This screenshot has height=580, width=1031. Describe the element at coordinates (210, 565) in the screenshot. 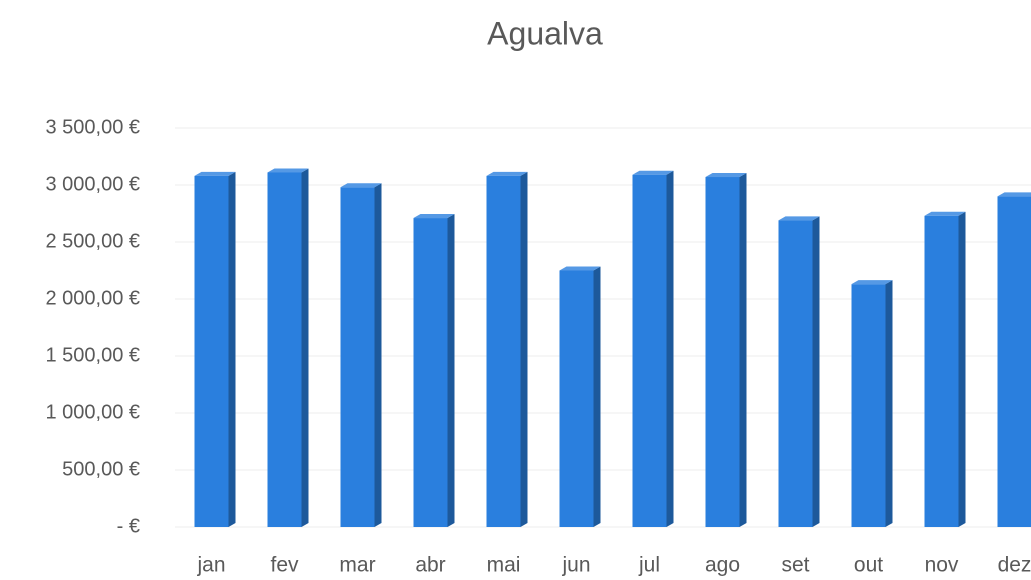

I see `x-tick-label: jan` at that location.